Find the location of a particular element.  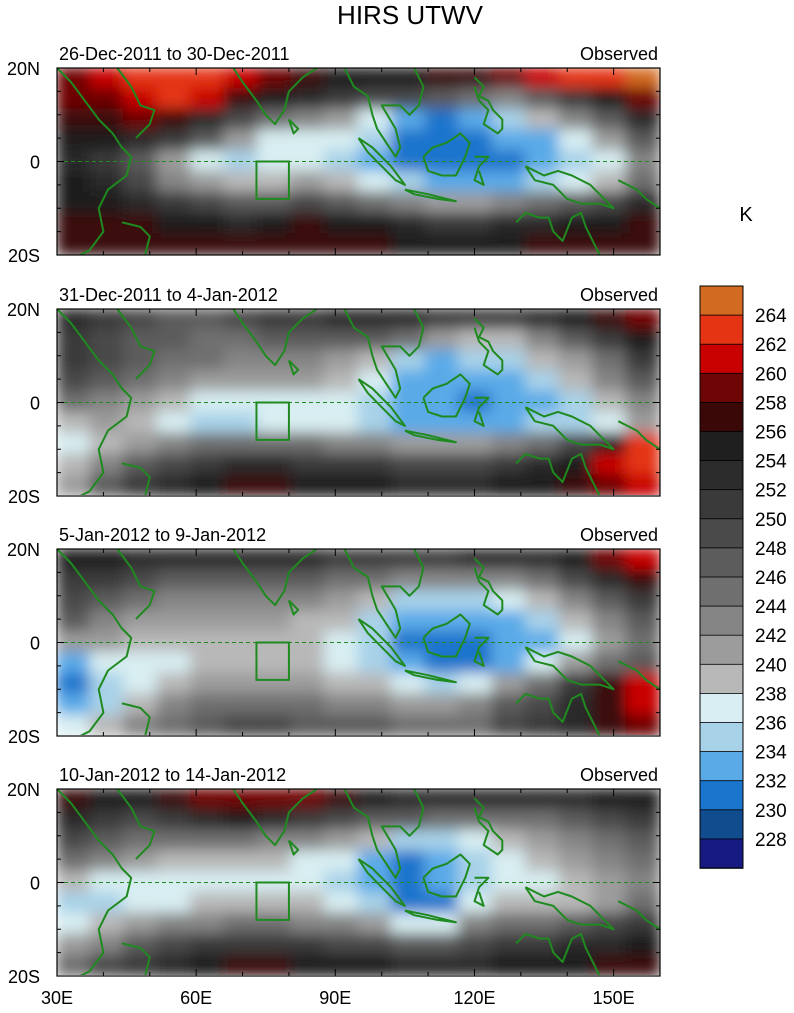

y-tick-label: 0 is located at coordinates (35, 884).